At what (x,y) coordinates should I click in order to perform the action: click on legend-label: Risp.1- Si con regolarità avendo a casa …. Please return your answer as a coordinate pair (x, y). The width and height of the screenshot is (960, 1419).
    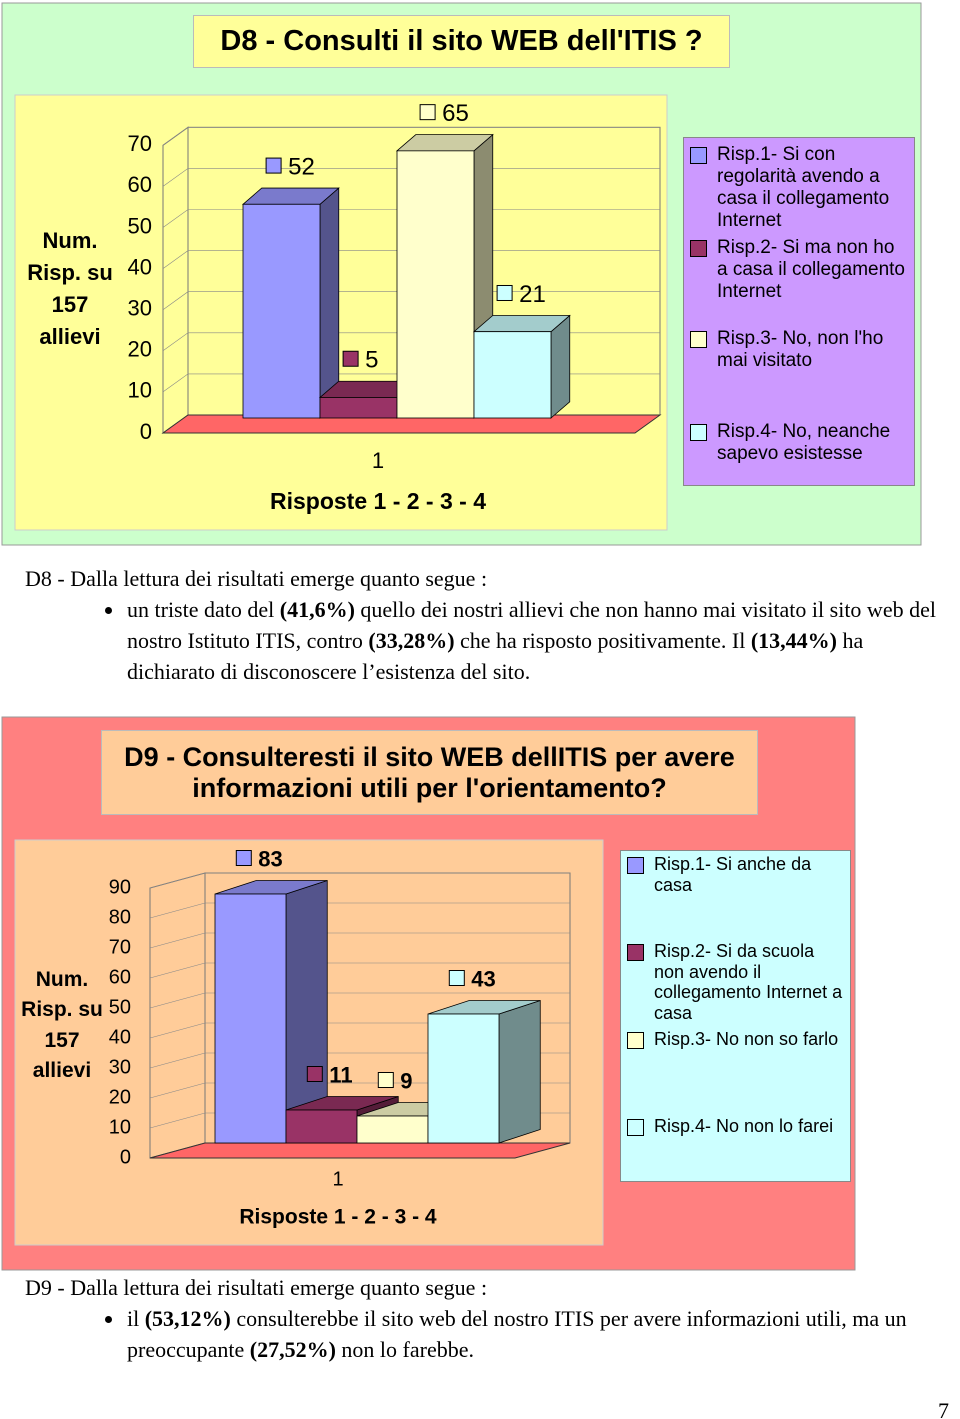
    Looking at the image, I should click on (803, 187).